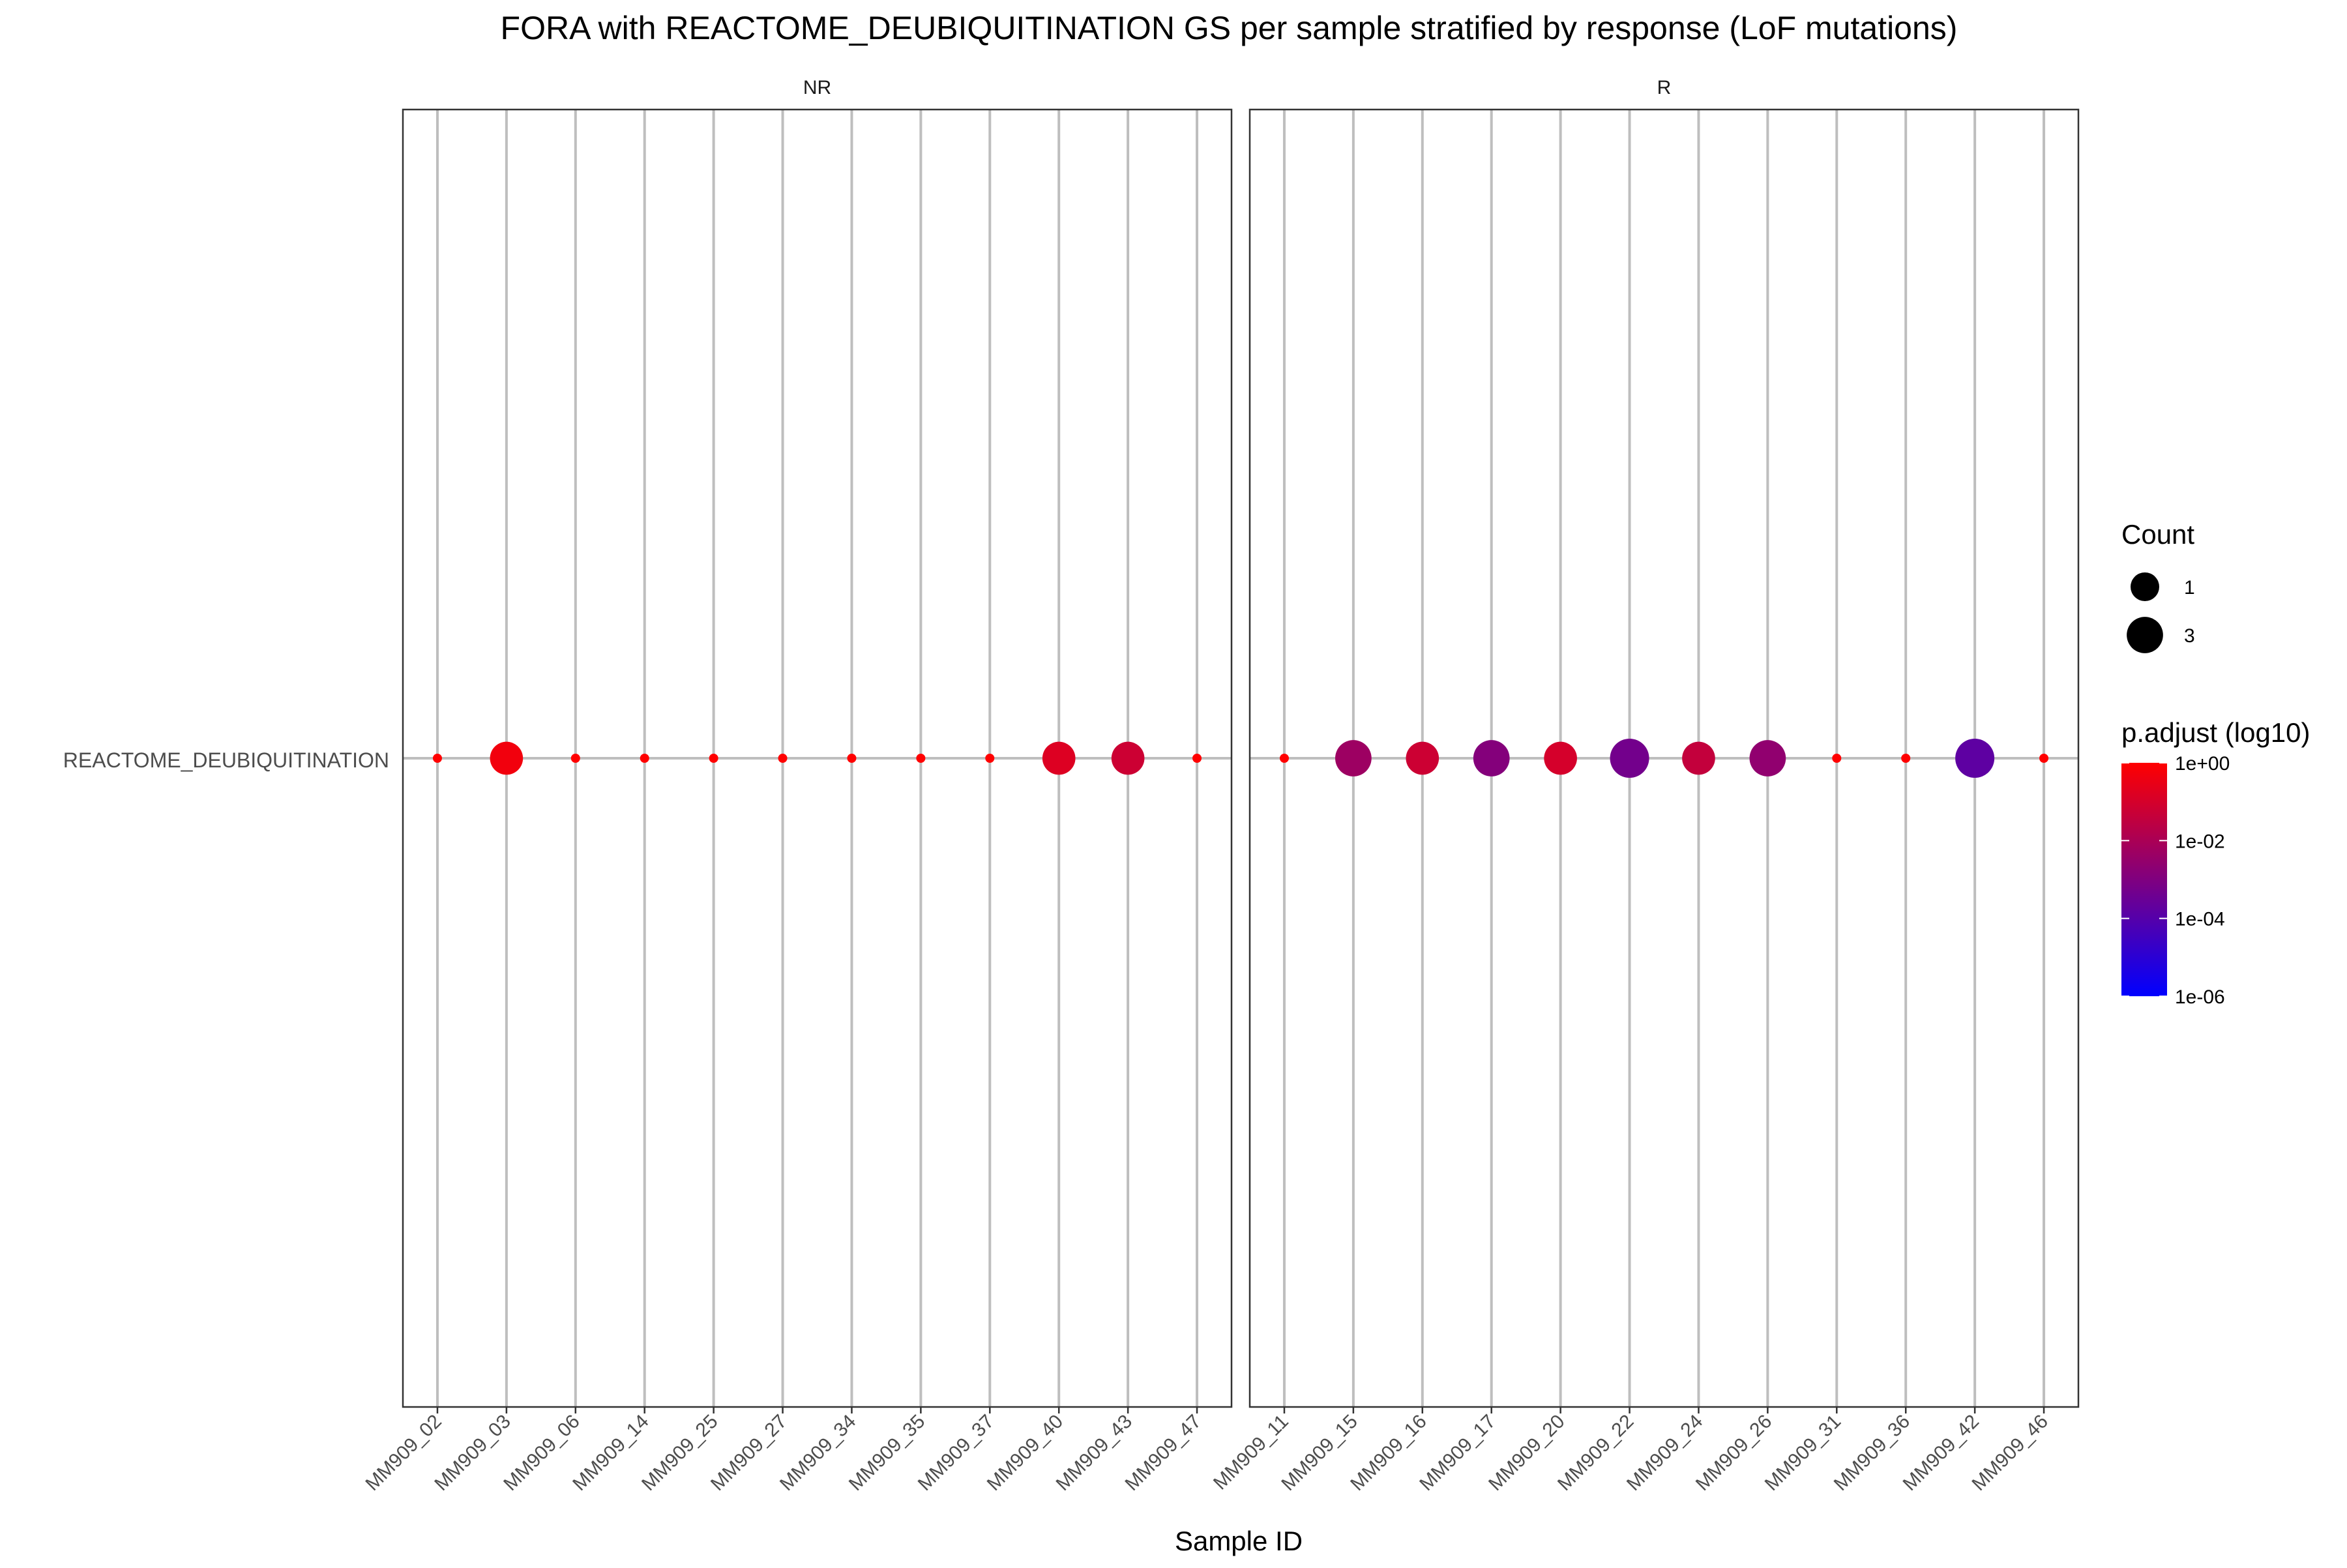 This screenshot has width=2347, height=1568. Describe the element at coordinates (1664, 88) in the screenshot. I see `facet-strip-label: R` at that location.